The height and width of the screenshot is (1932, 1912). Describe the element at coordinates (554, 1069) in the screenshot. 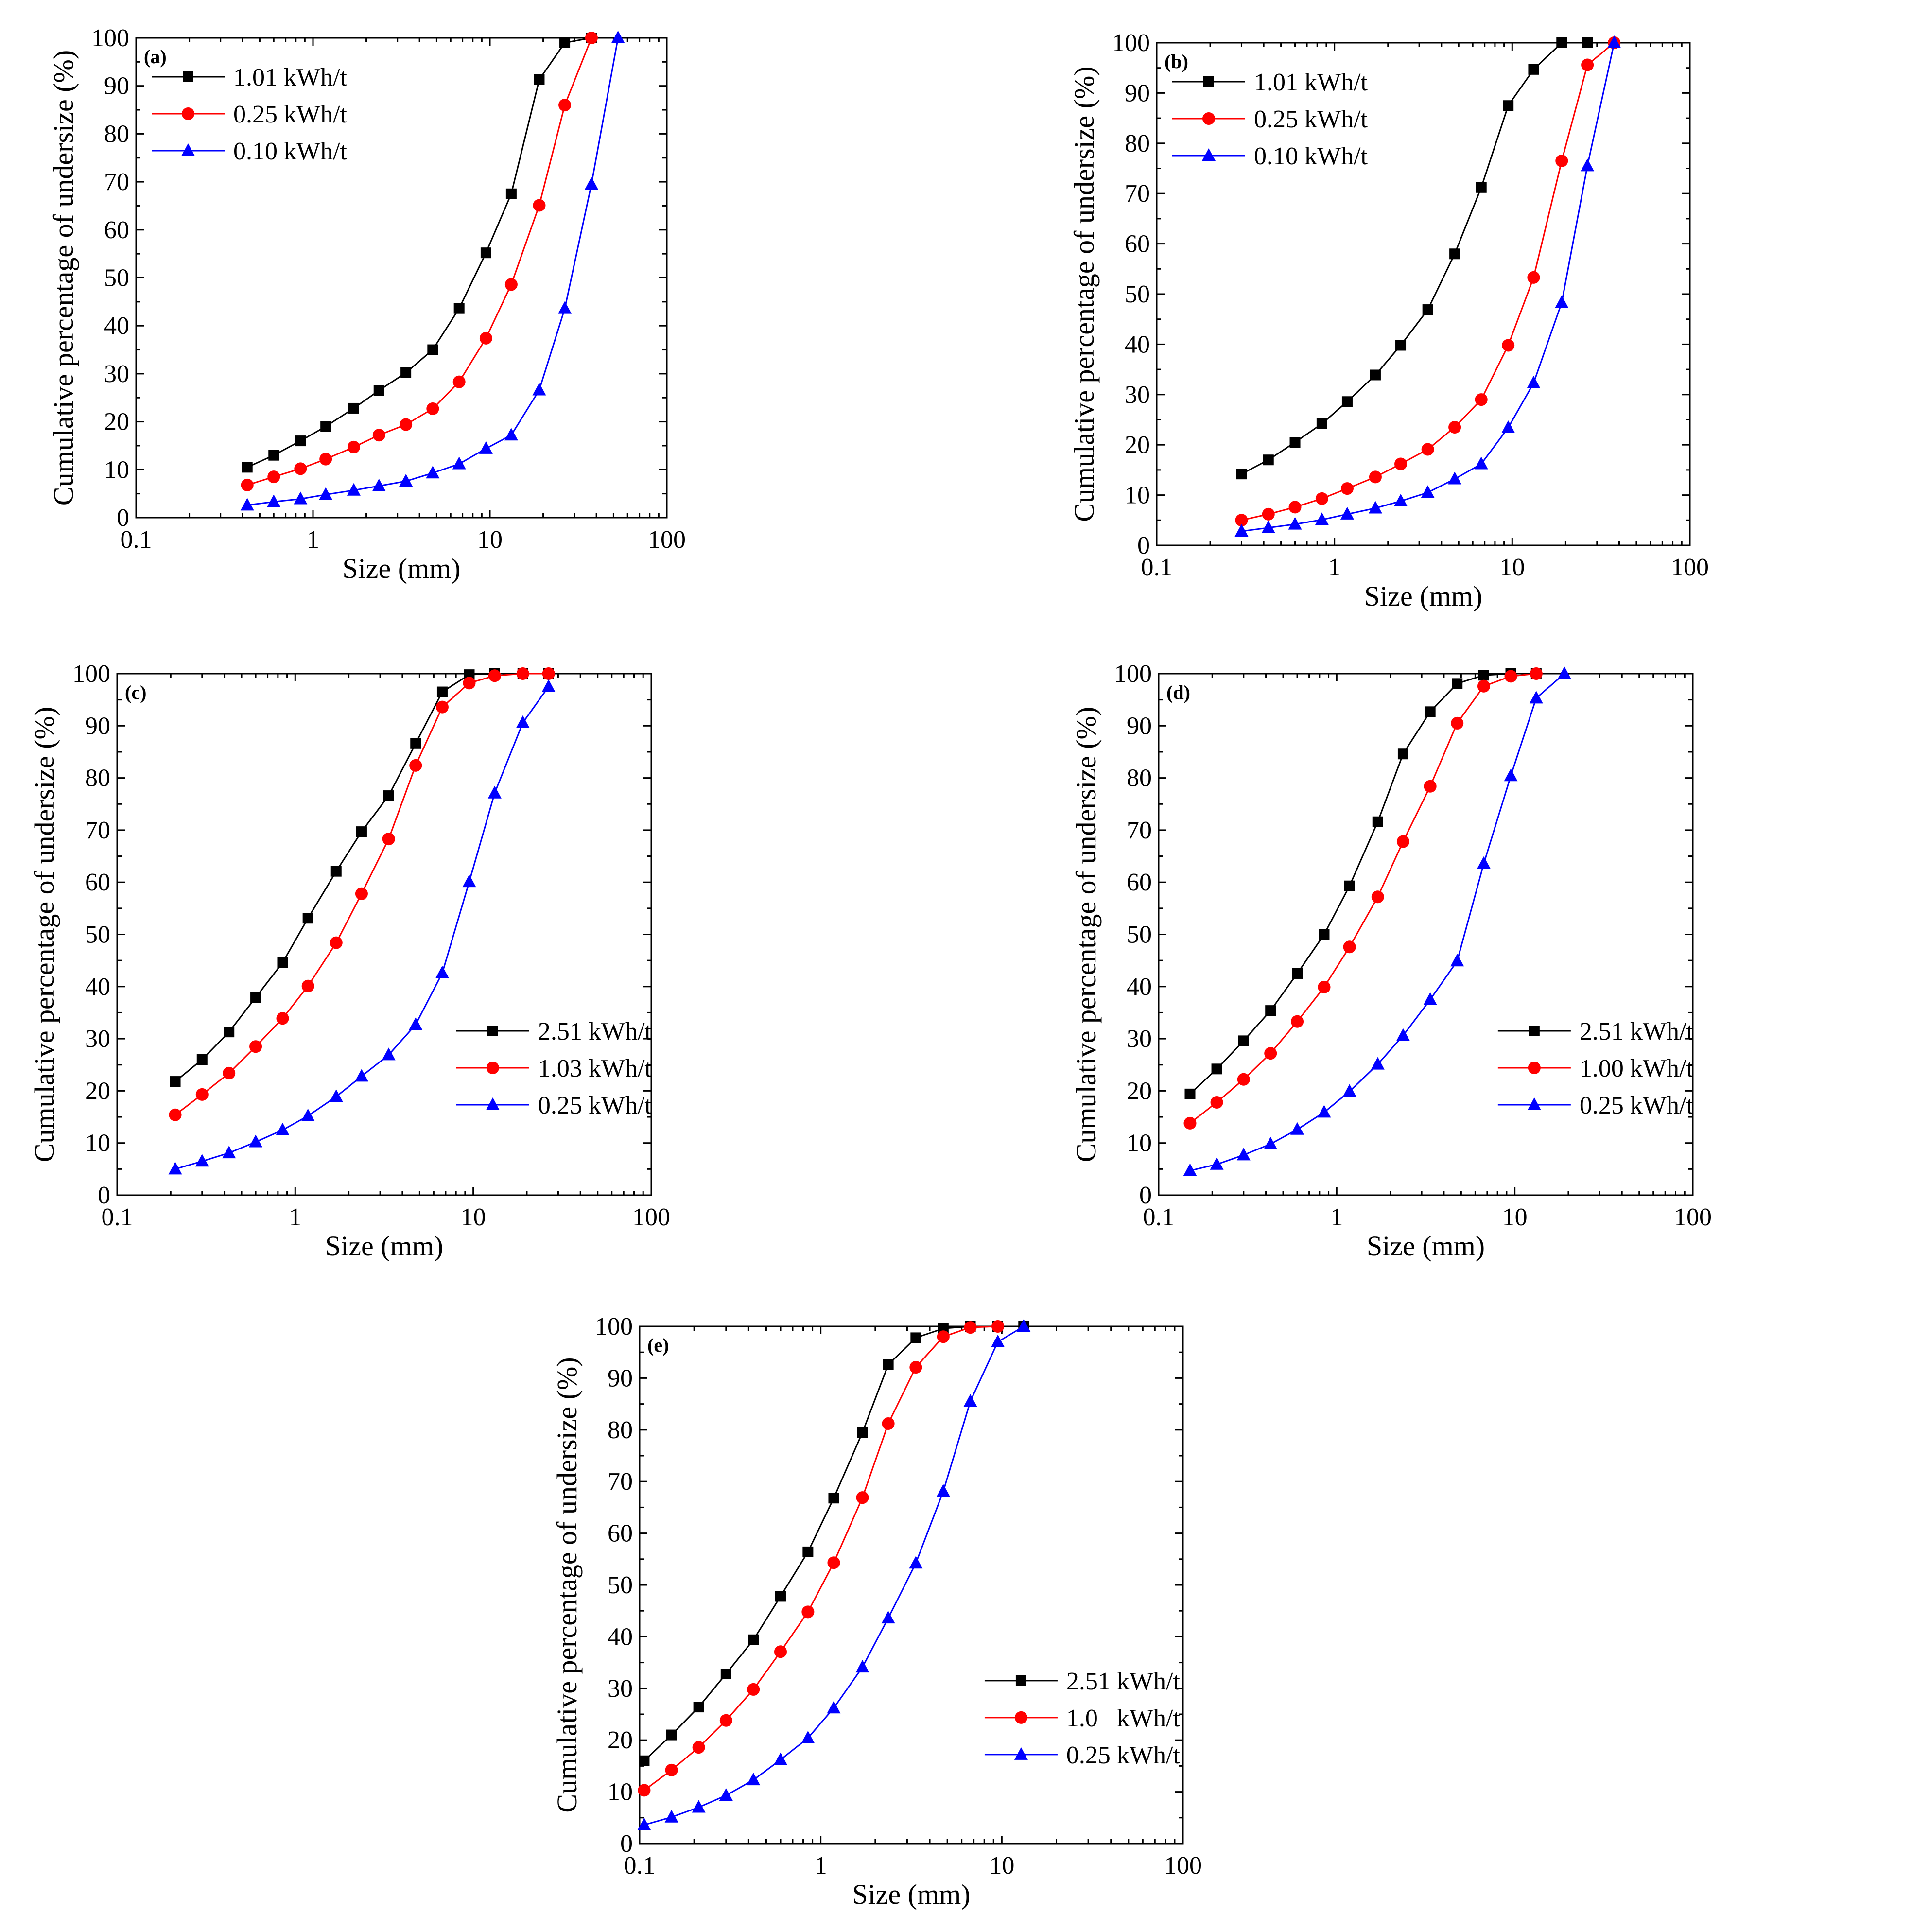

I see `legend: 2.51 kWh/t 1.03 kWh/t 0.25 kWh/t` at that location.